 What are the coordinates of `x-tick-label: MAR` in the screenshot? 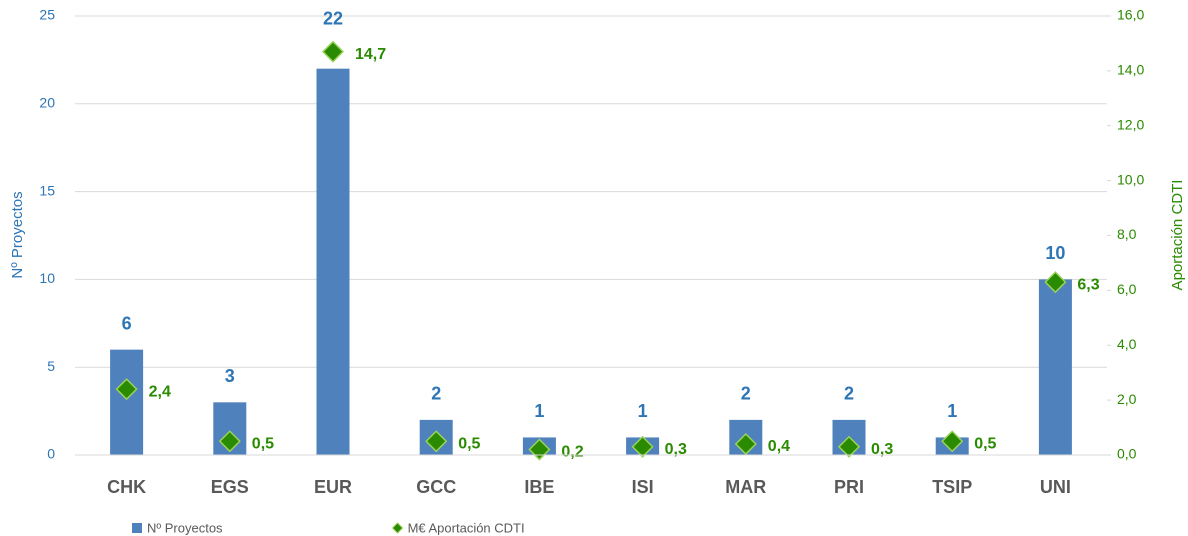 It's located at (745, 487).